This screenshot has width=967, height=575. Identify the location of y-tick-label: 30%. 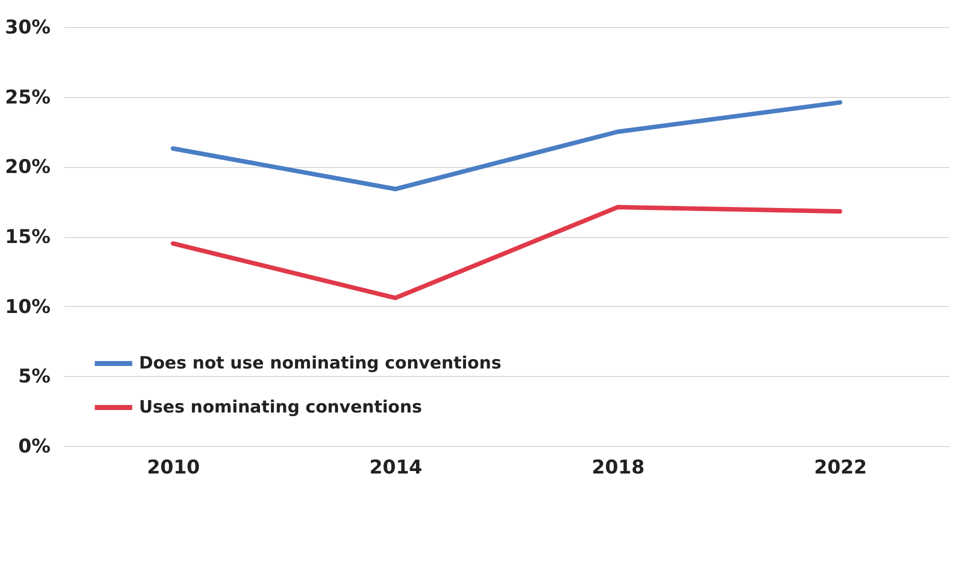
(27, 27).